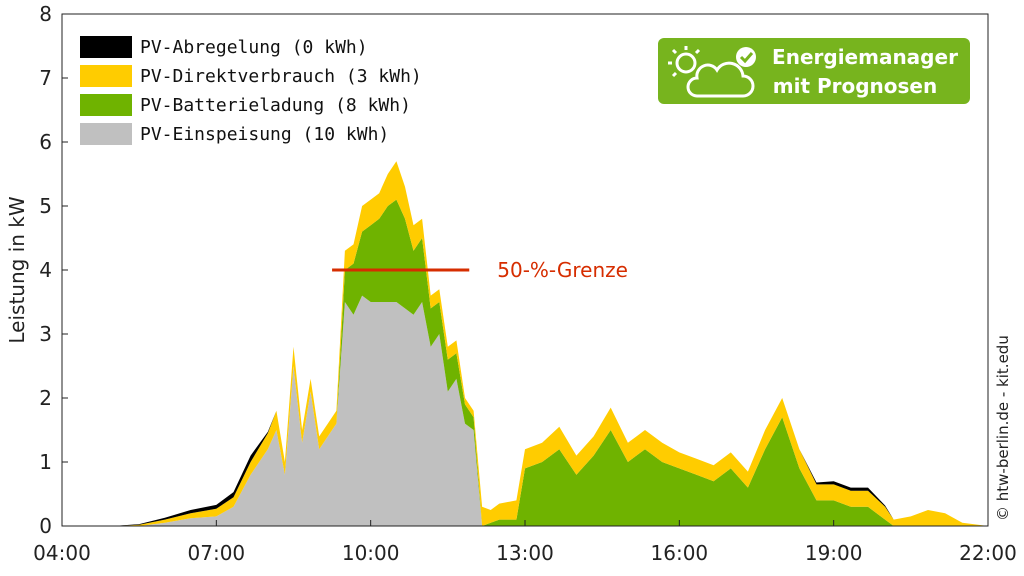  Describe the element at coordinates (45, 206) in the screenshot. I see `y-tick-label: 5` at that location.